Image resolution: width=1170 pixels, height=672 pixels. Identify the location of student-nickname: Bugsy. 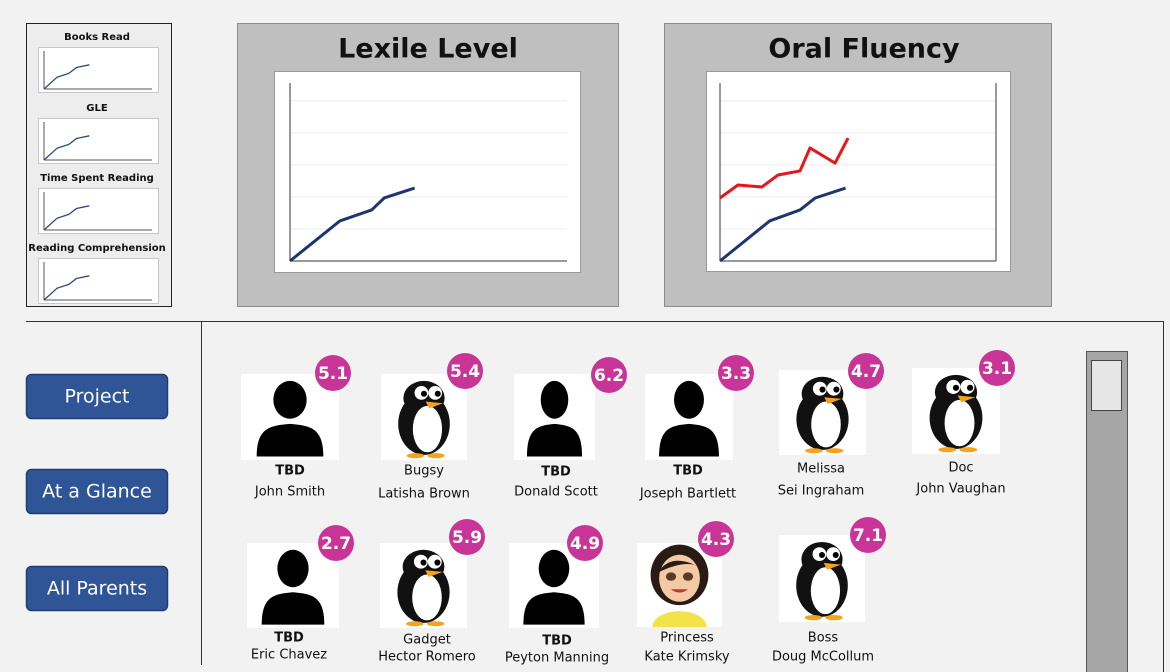
(424, 471).